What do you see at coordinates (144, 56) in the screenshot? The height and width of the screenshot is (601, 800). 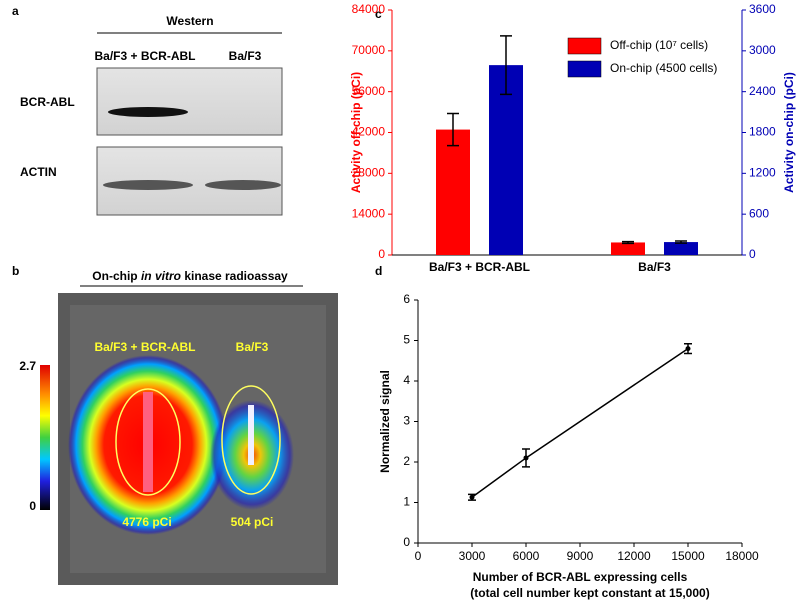 I see `lane-label: Ba/F3 + BCR-ABL` at bounding box center [144, 56].